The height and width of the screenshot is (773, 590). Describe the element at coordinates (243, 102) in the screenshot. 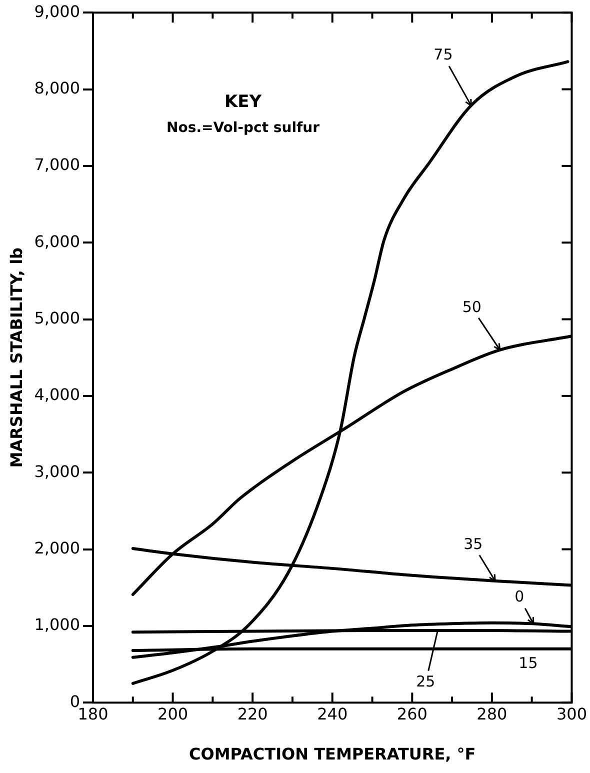

I see `annotation: KEY` at that location.